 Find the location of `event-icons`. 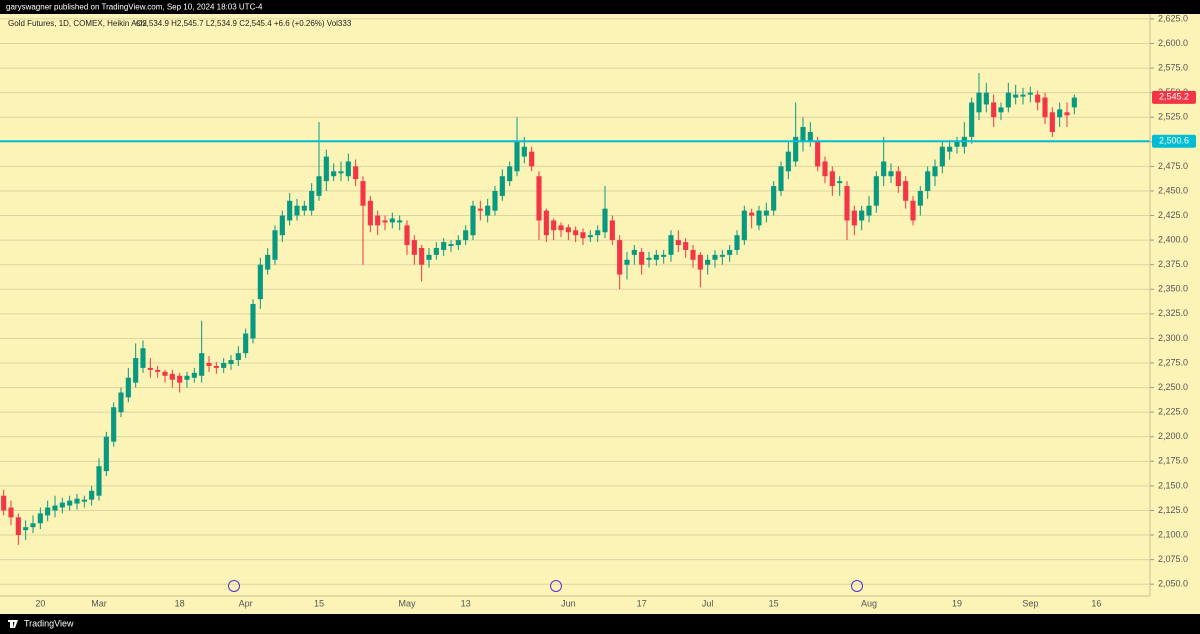

event-icons is located at coordinates (545, 586).